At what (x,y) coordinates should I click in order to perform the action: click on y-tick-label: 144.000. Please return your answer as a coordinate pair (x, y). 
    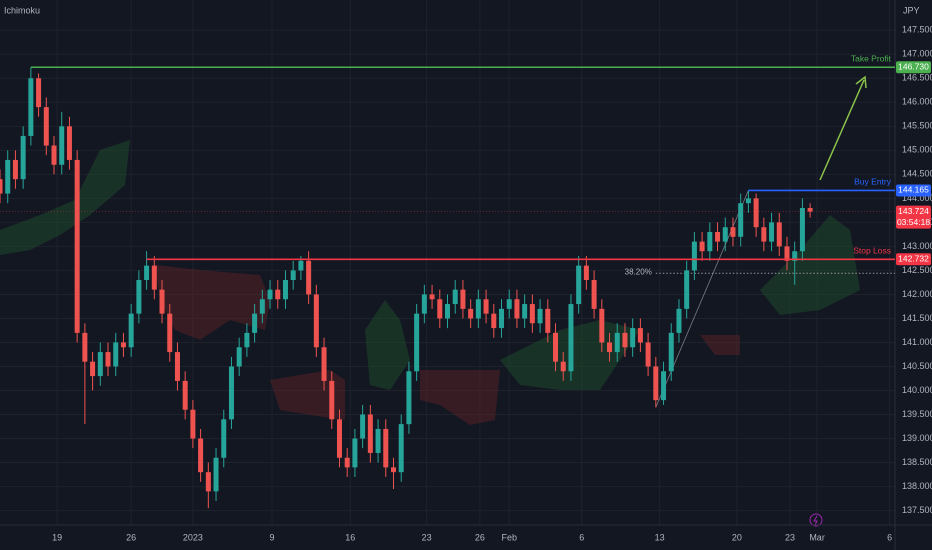
    Looking at the image, I should click on (917, 198).